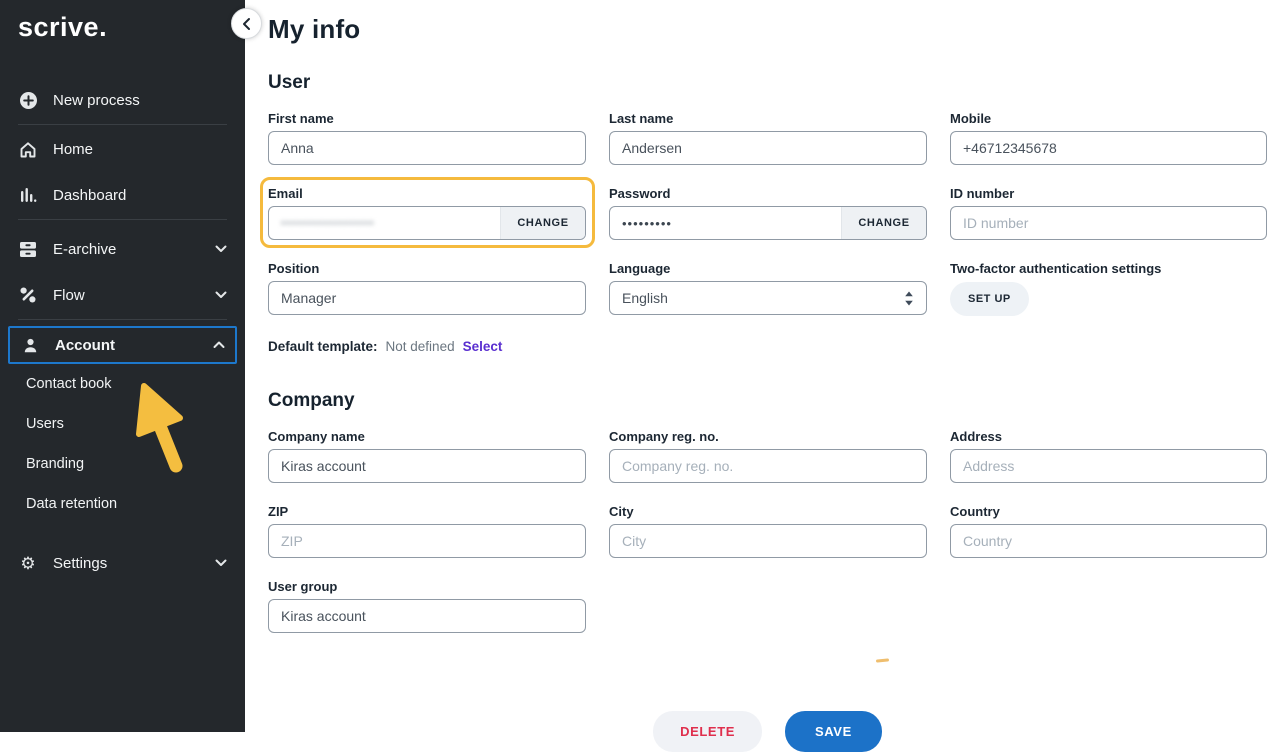  I want to click on password-input: ••••••••• CHANGE, so click(768, 223).